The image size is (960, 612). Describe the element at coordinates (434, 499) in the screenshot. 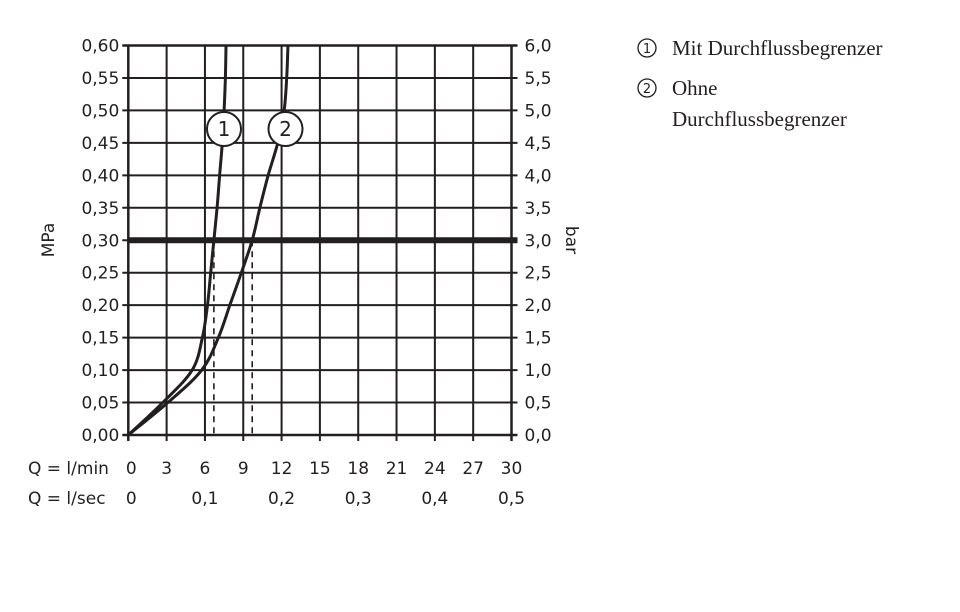

I see `x-tick-label: 0,4` at that location.